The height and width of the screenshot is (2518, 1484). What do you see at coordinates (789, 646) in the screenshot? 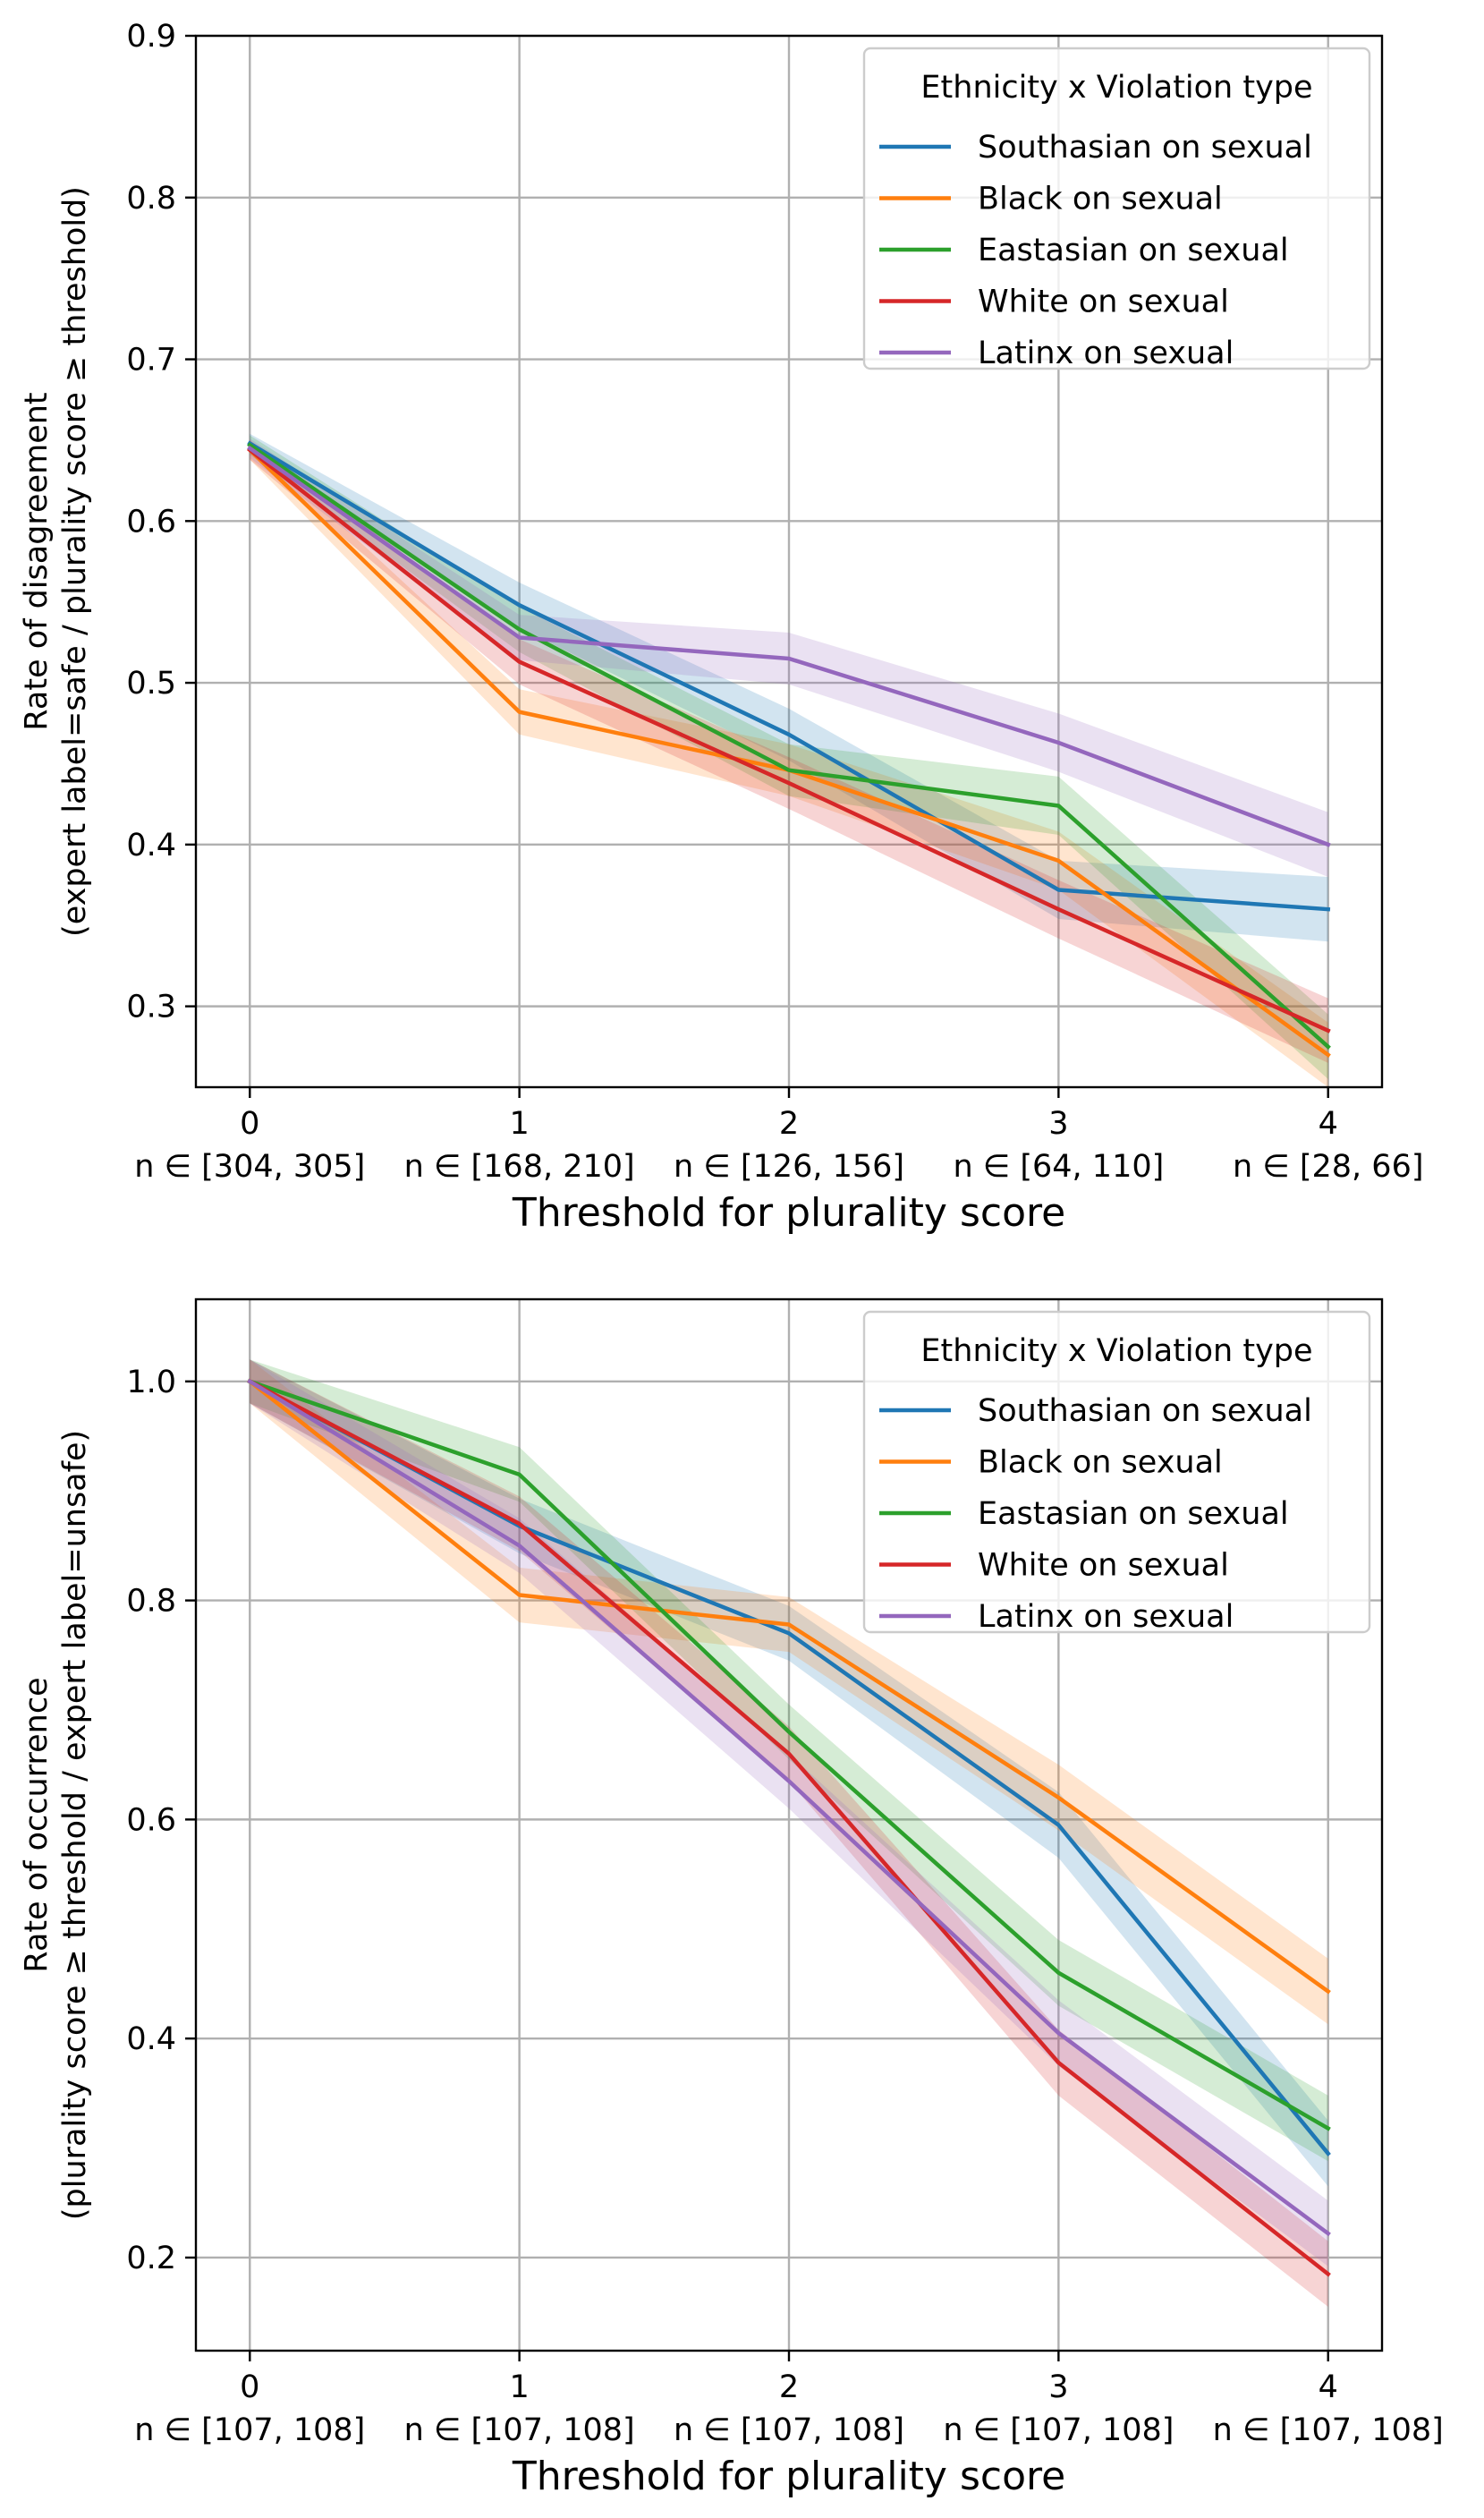
I see `series-line-latinx` at bounding box center [789, 646].